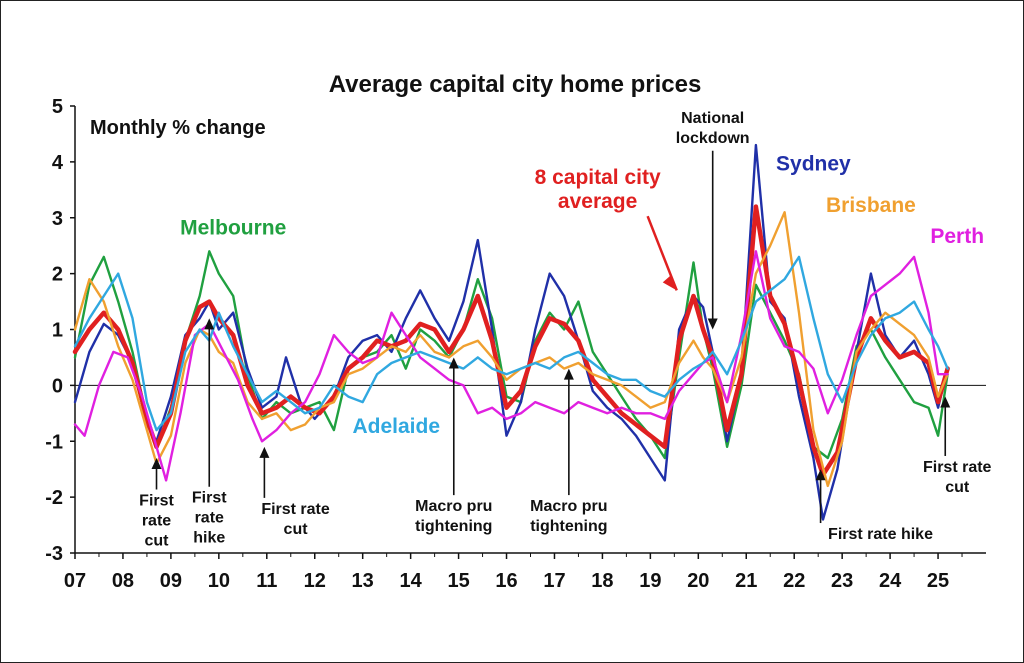  Describe the element at coordinates (58, 163) in the screenshot. I see `y-tick-label: 4` at that location.